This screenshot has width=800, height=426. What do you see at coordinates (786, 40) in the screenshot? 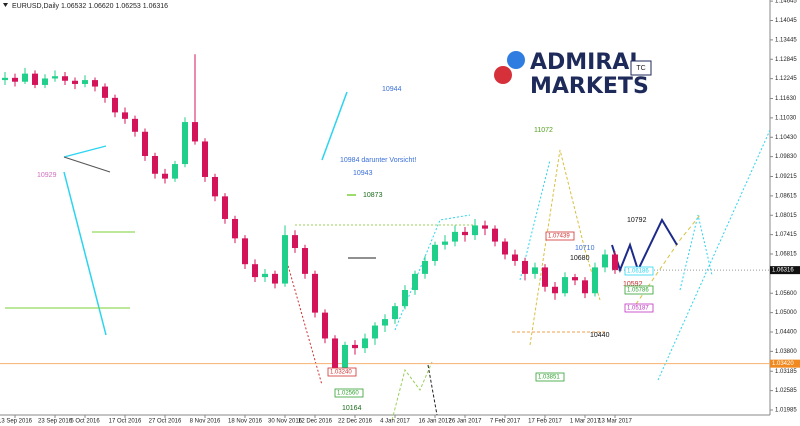
I see `y-tick-label: 1.13445` at bounding box center [786, 40].